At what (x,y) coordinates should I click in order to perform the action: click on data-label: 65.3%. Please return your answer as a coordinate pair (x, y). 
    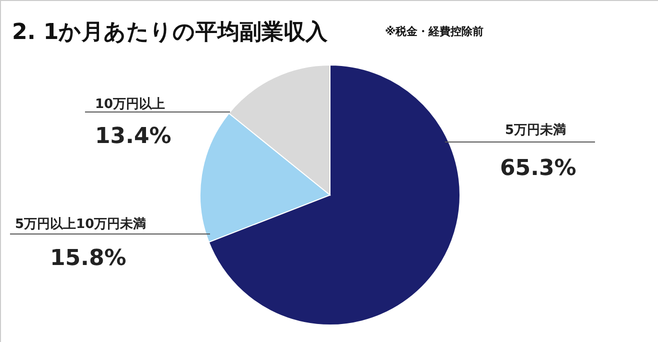
    Looking at the image, I should click on (538, 168).